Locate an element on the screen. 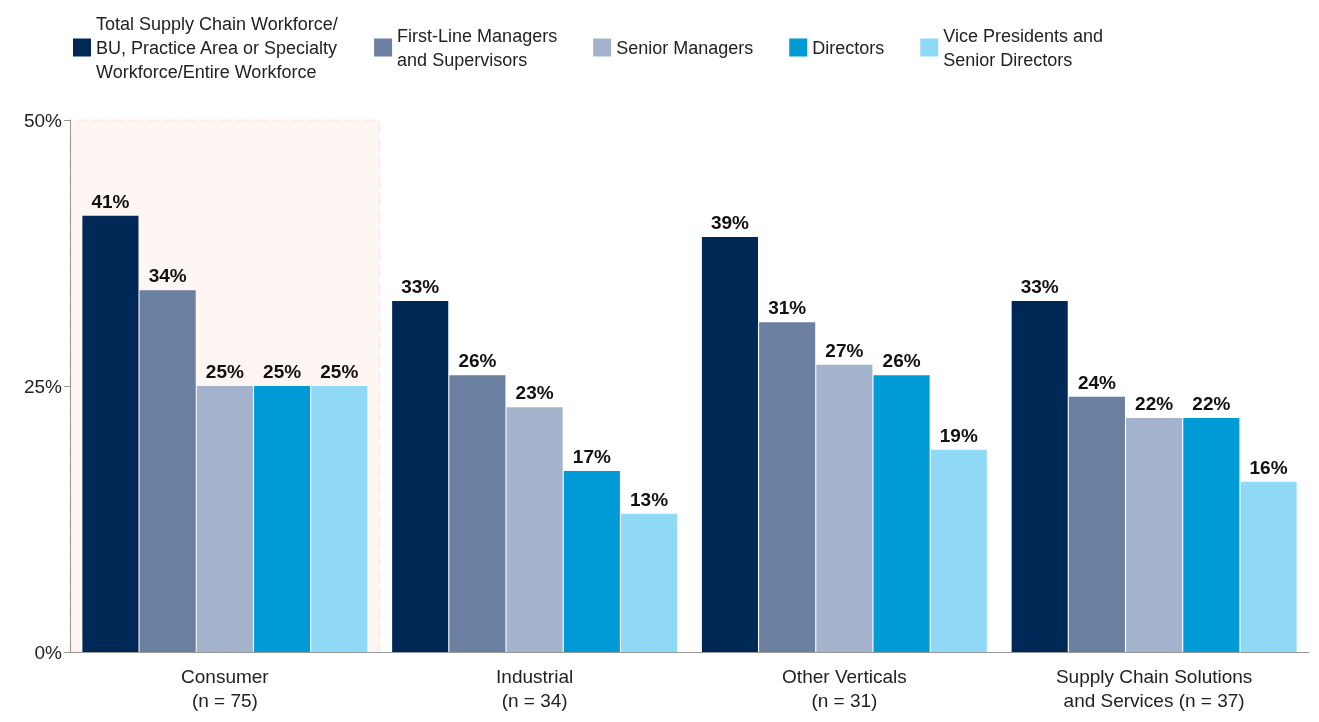  y-tick-label: 25% is located at coordinates (43, 386).